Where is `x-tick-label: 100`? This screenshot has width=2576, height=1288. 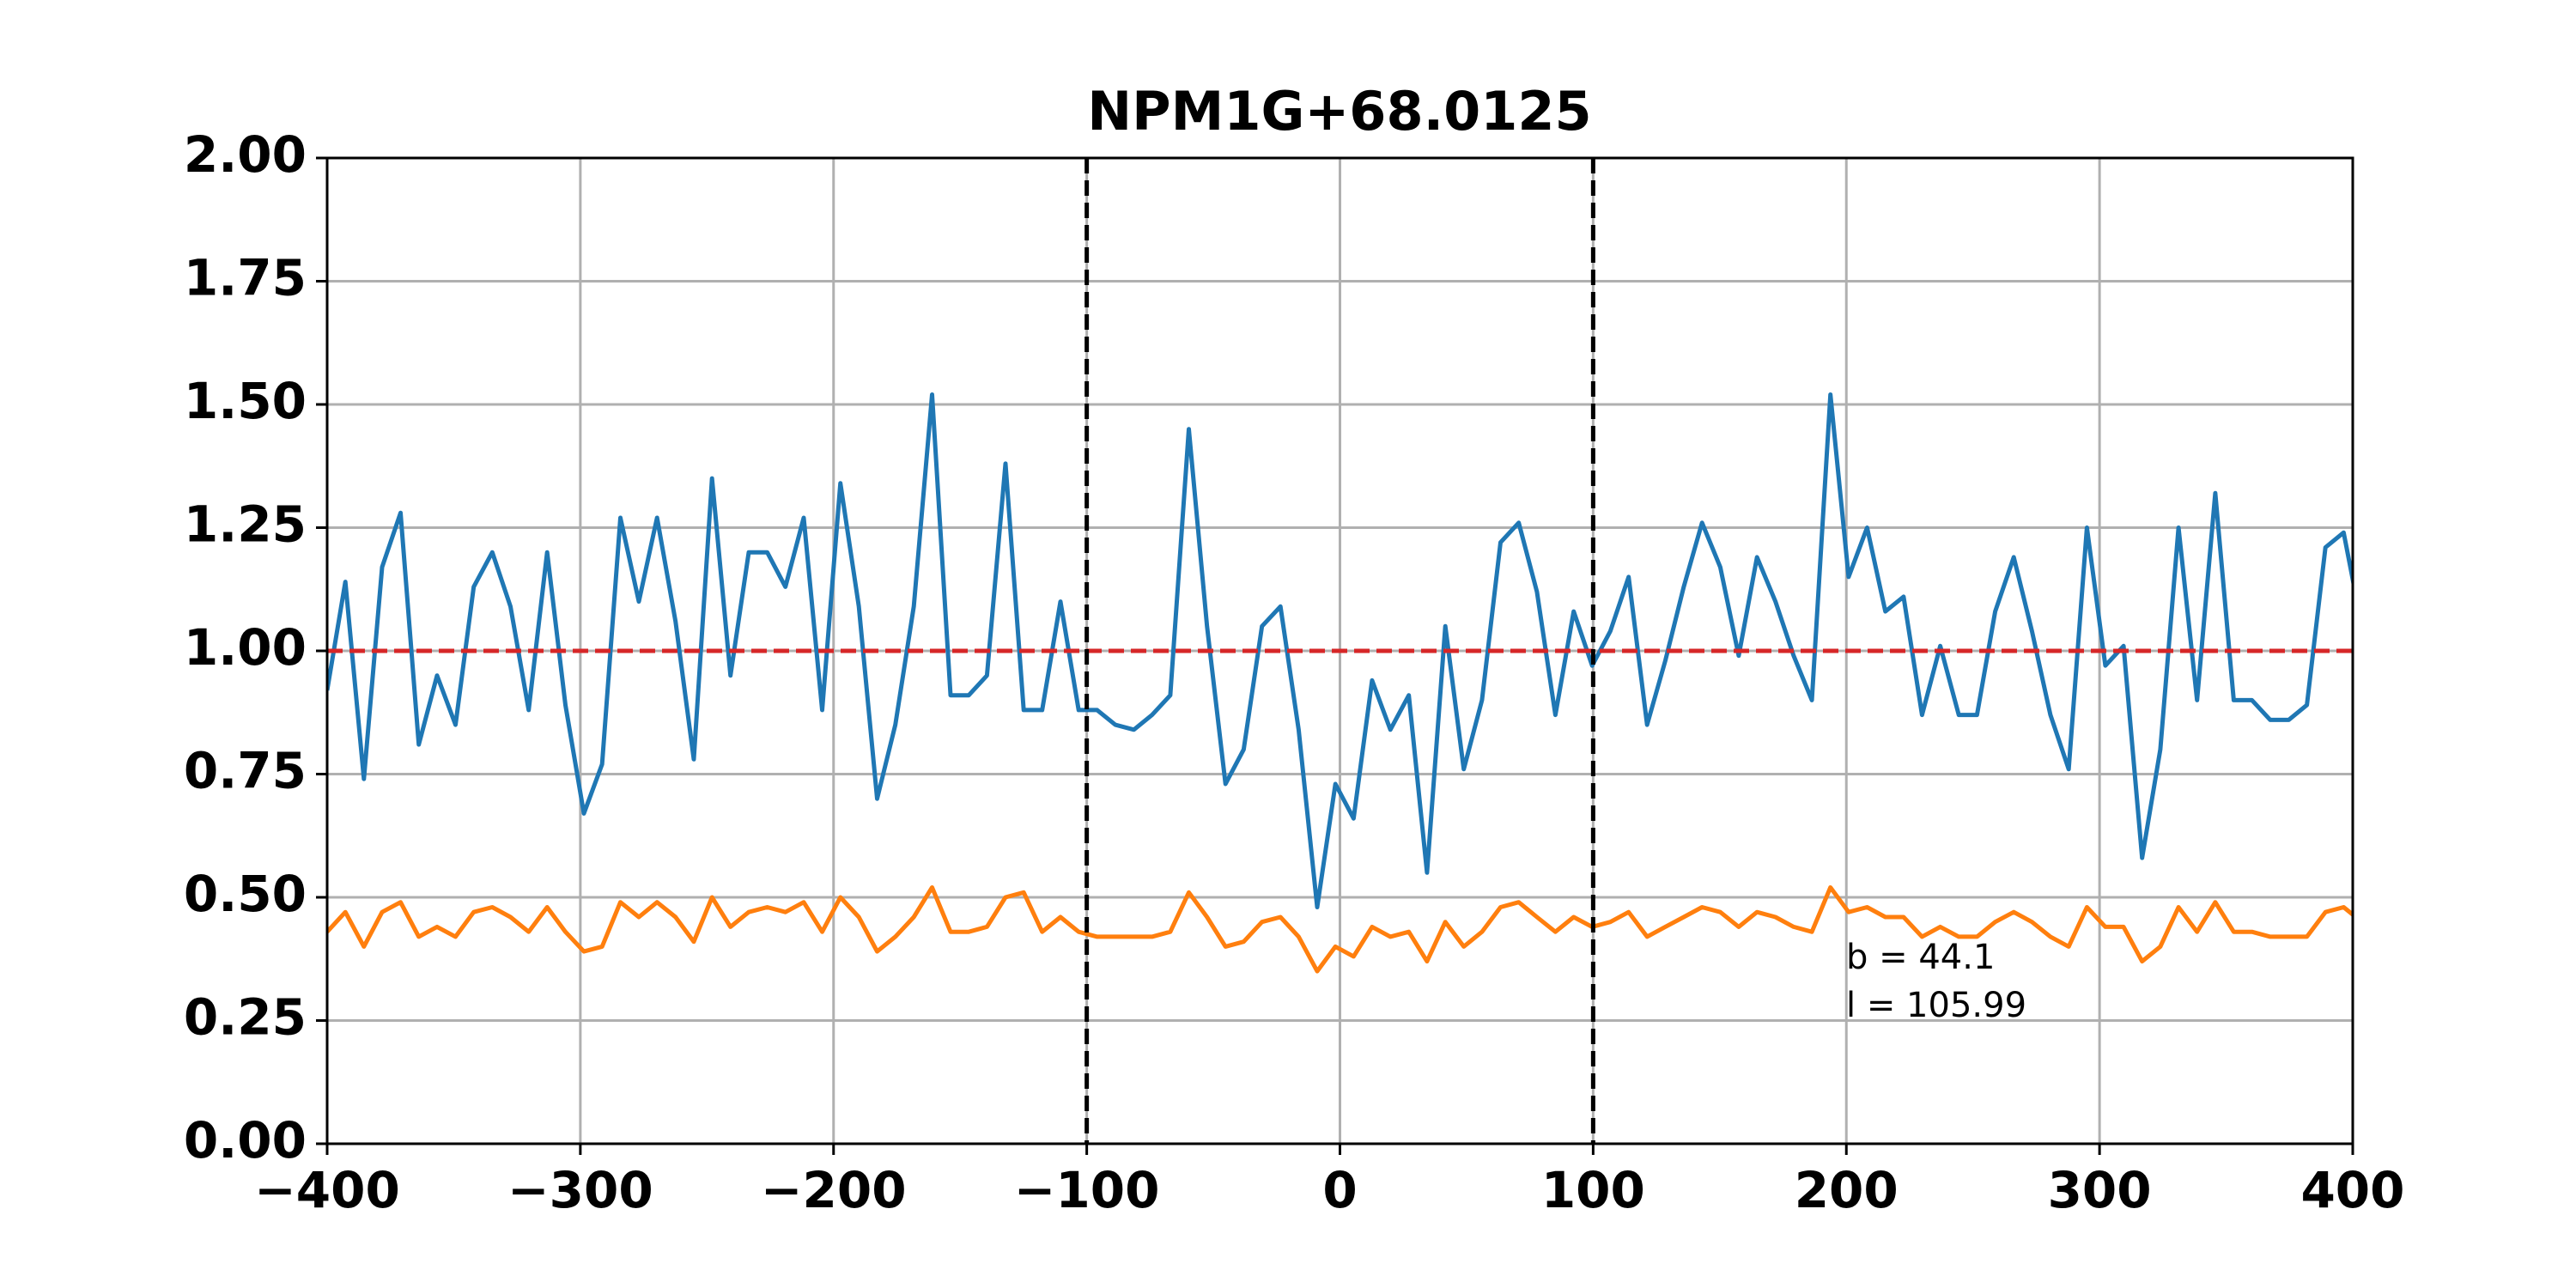 x-tick-label: 100 is located at coordinates (1593, 1190).